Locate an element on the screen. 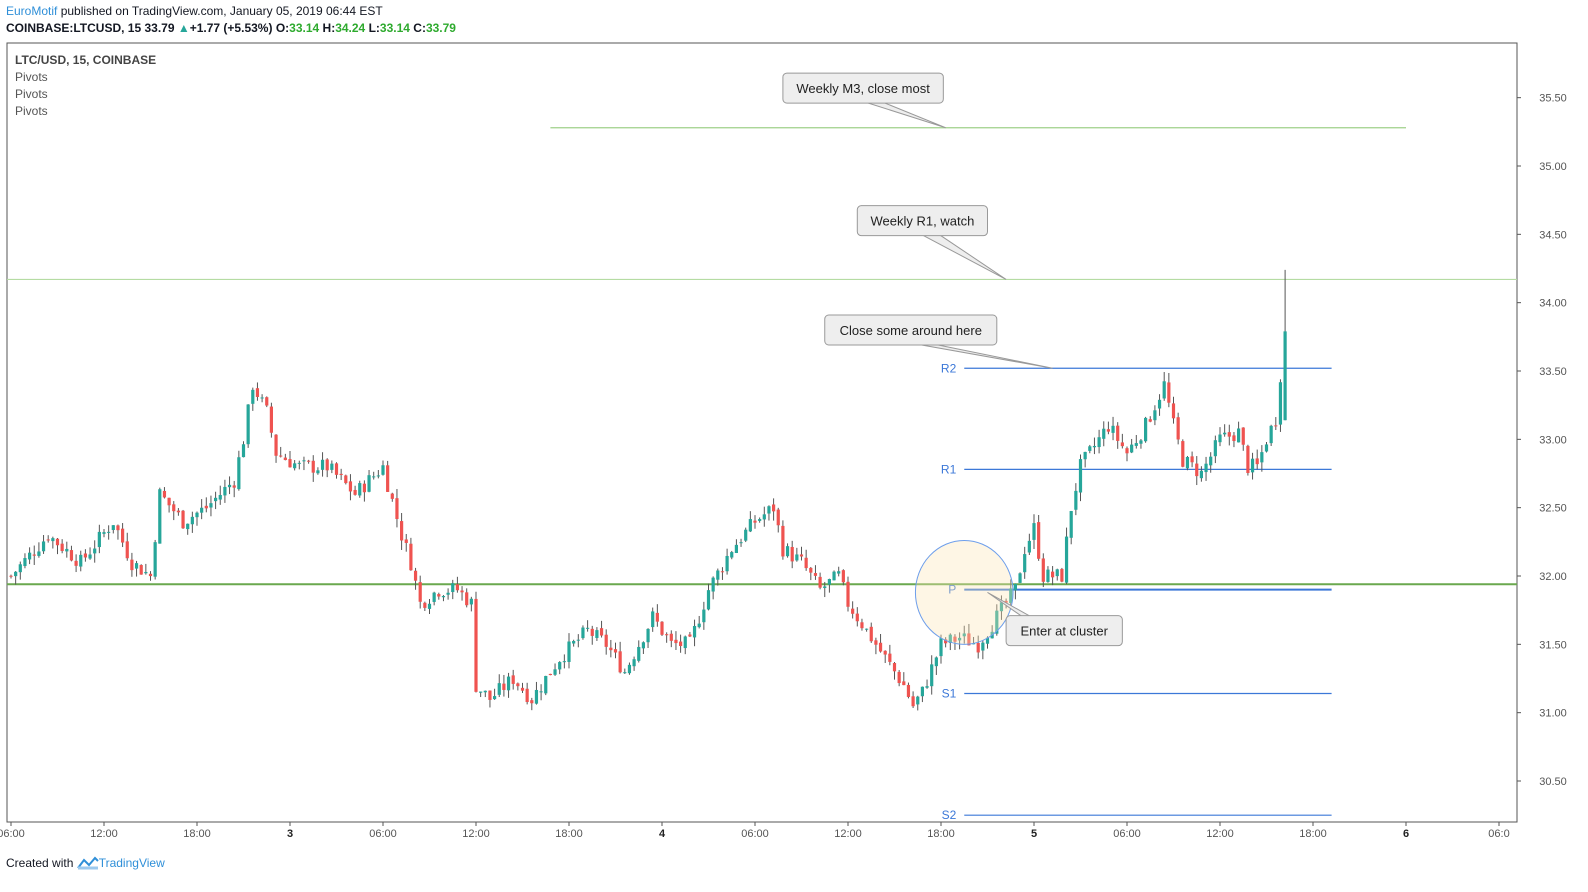 The height and width of the screenshot is (892, 1588). callout-weekly-m3: Weekly M3, close most is located at coordinates (864, 100).